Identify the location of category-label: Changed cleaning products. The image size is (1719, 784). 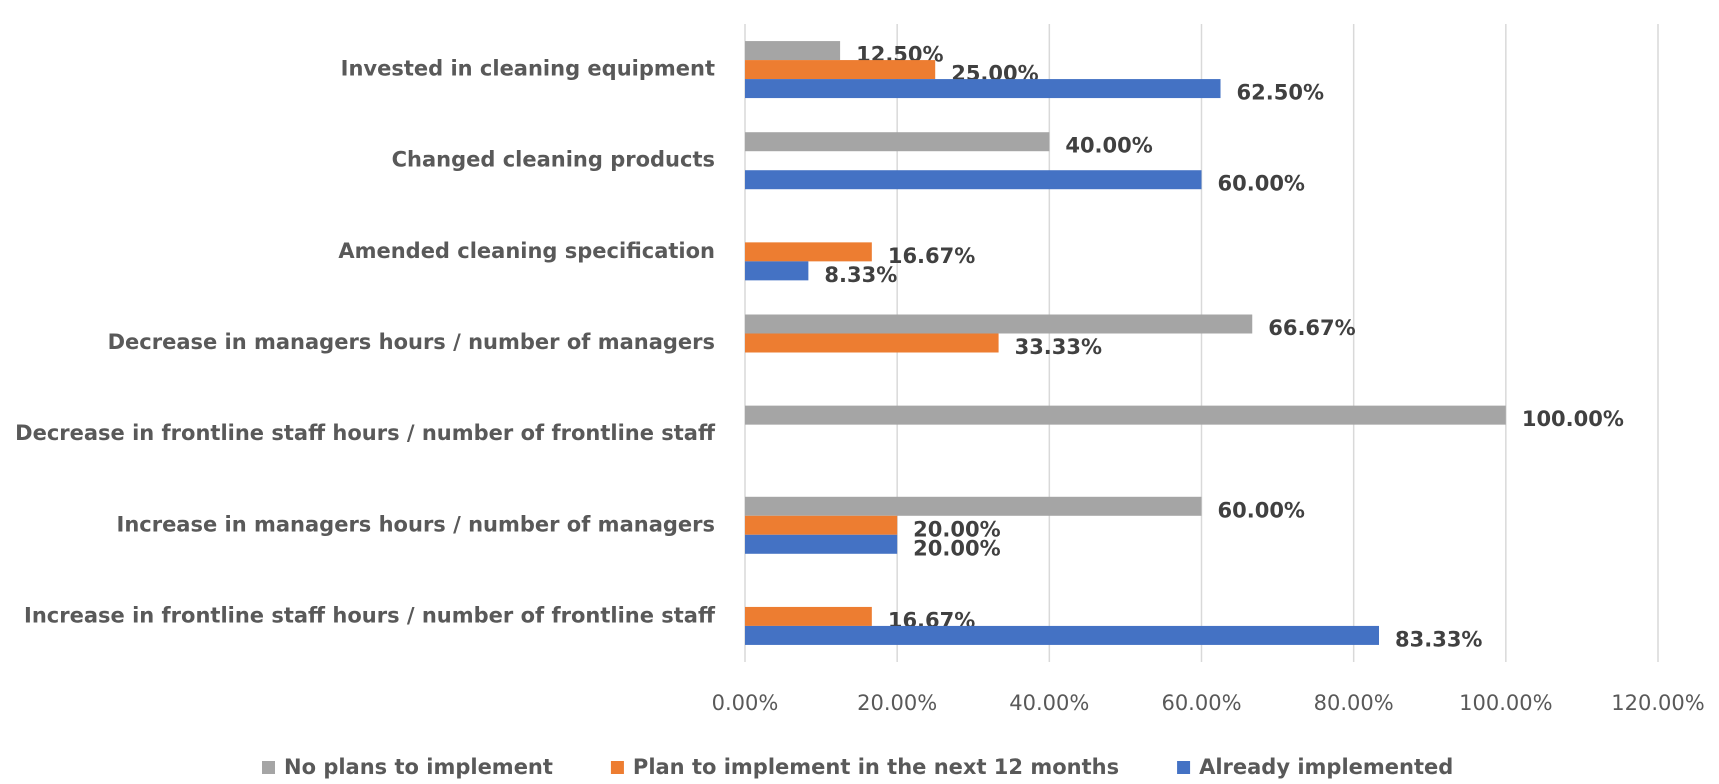
(553, 160).